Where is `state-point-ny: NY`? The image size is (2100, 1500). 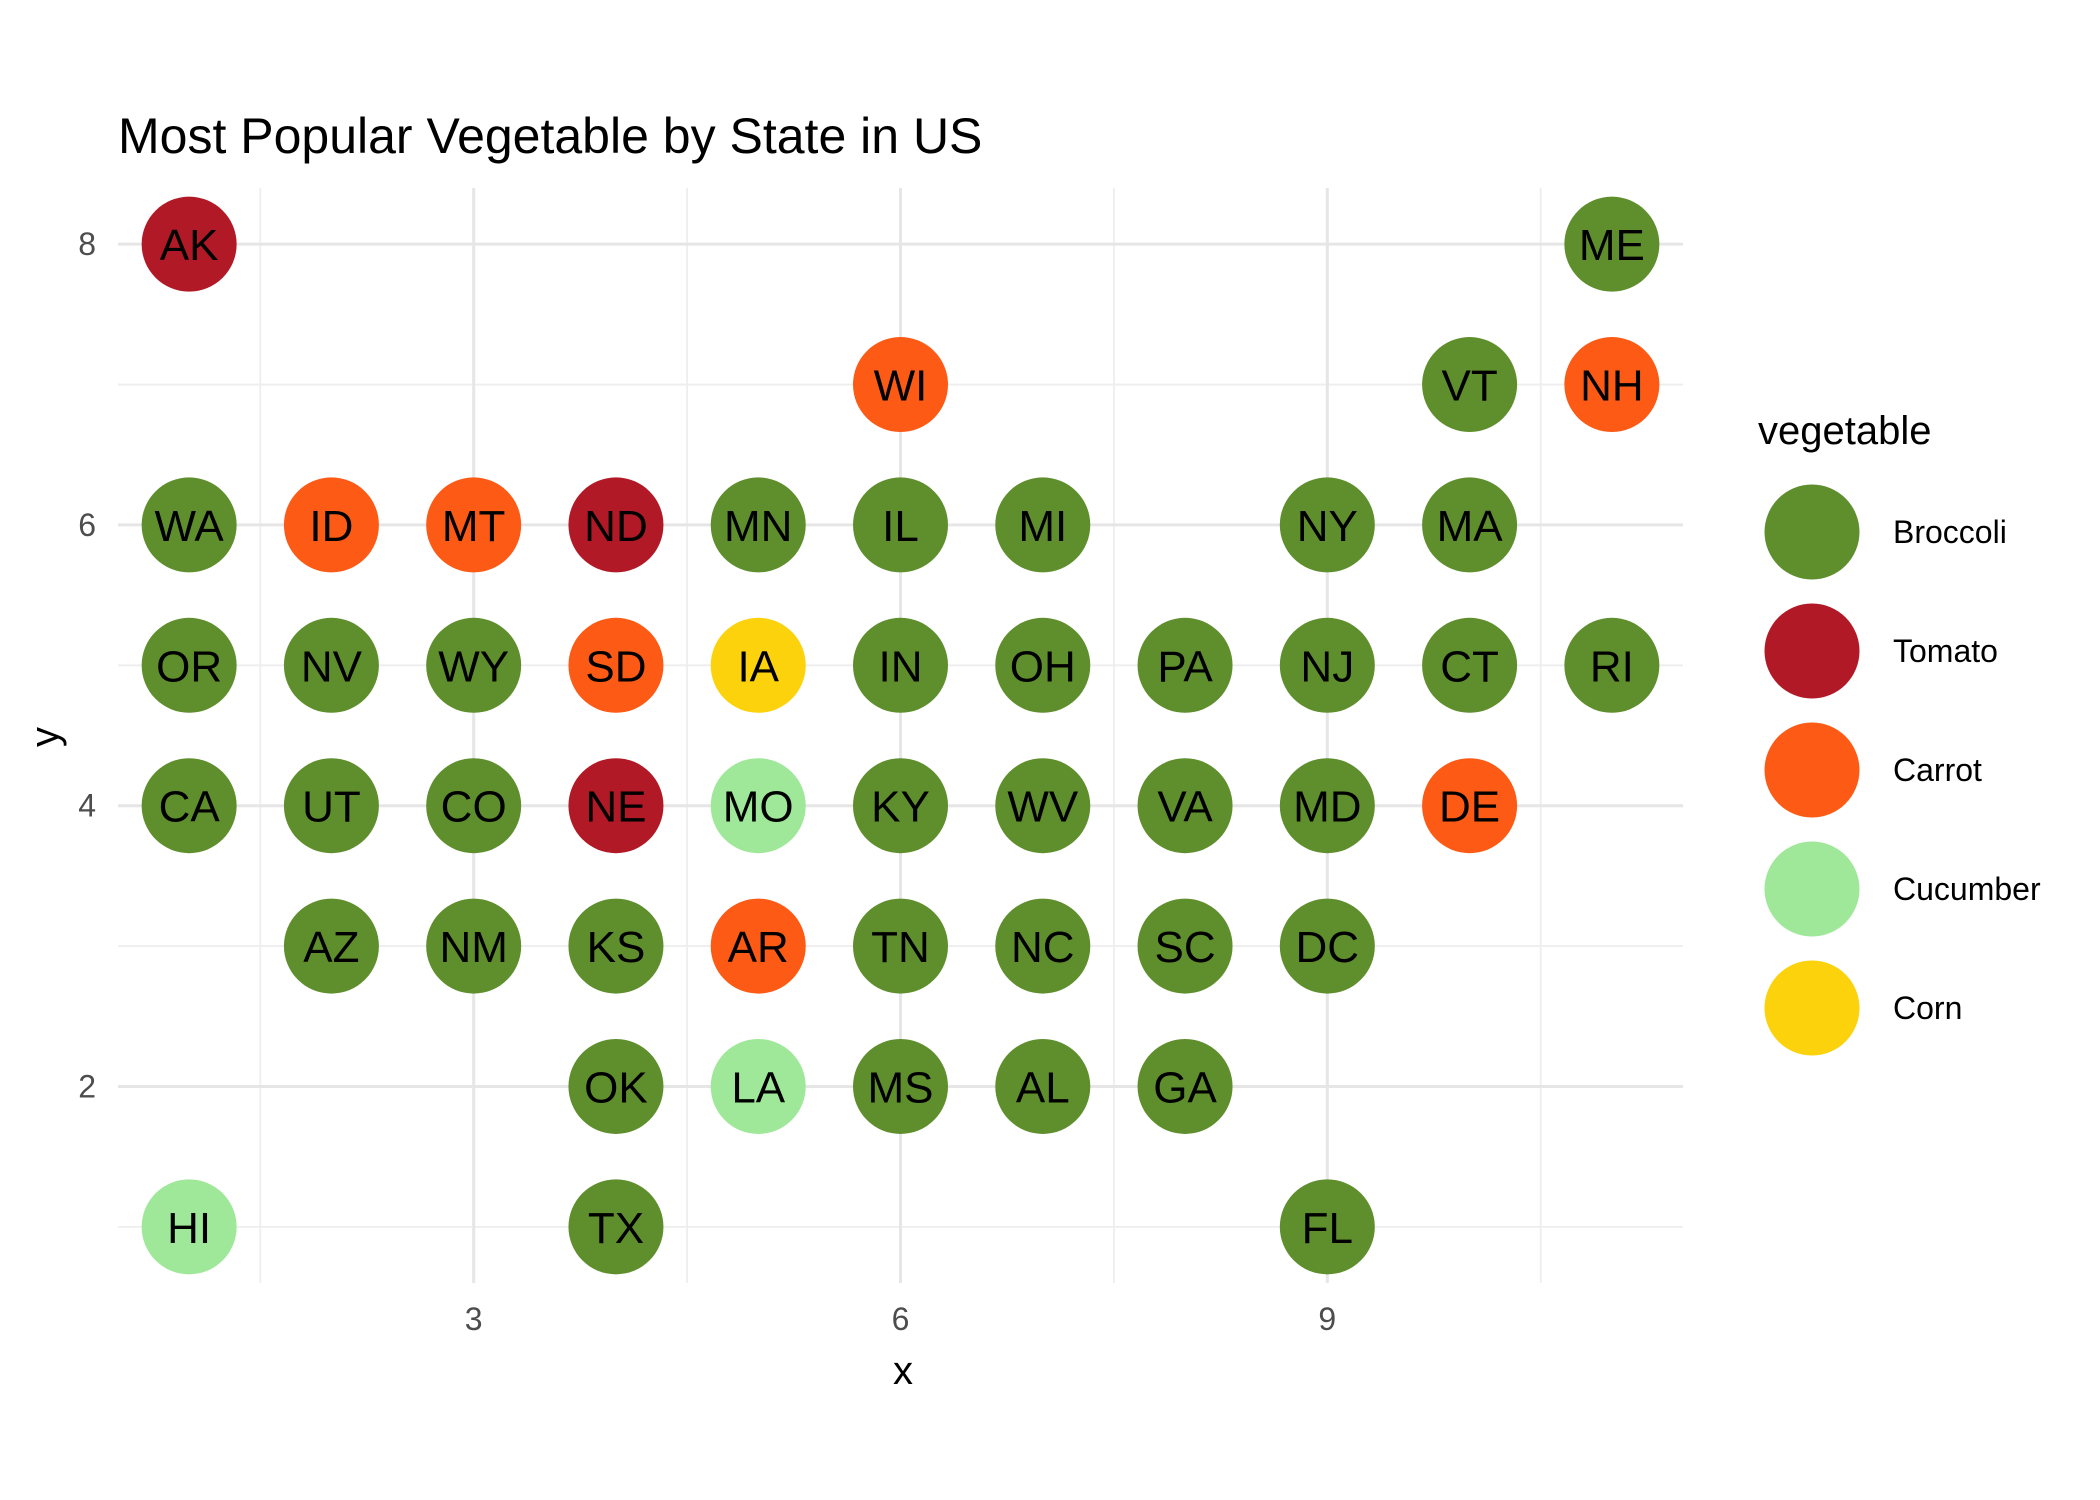 state-point-ny: NY is located at coordinates (1327, 525).